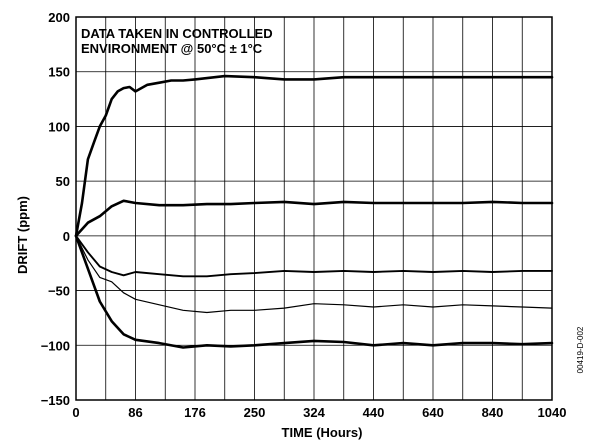 The width and height of the screenshot is (592, 442). What do you see at coordinates (63, 181) in the screenshot?
I see `y-tick-label: 50` at bounding box center [63, 181].